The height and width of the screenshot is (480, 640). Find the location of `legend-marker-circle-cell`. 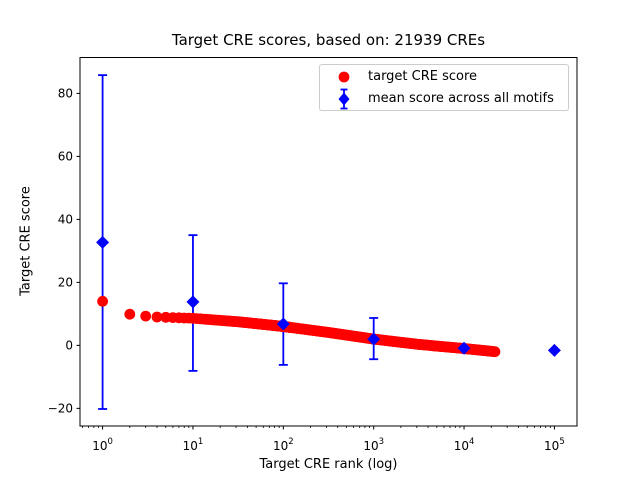

legend-marker-circle-cell is located at coordinates (344, 77).